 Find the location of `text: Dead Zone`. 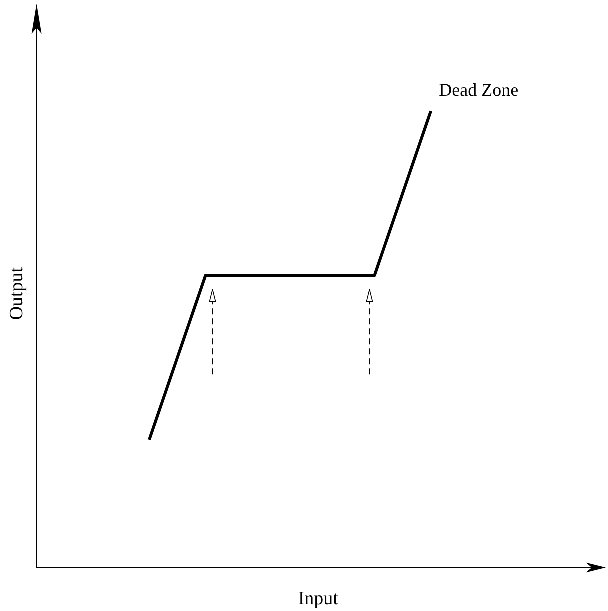

text: Dead Zone is located at coordinates (479, 90).